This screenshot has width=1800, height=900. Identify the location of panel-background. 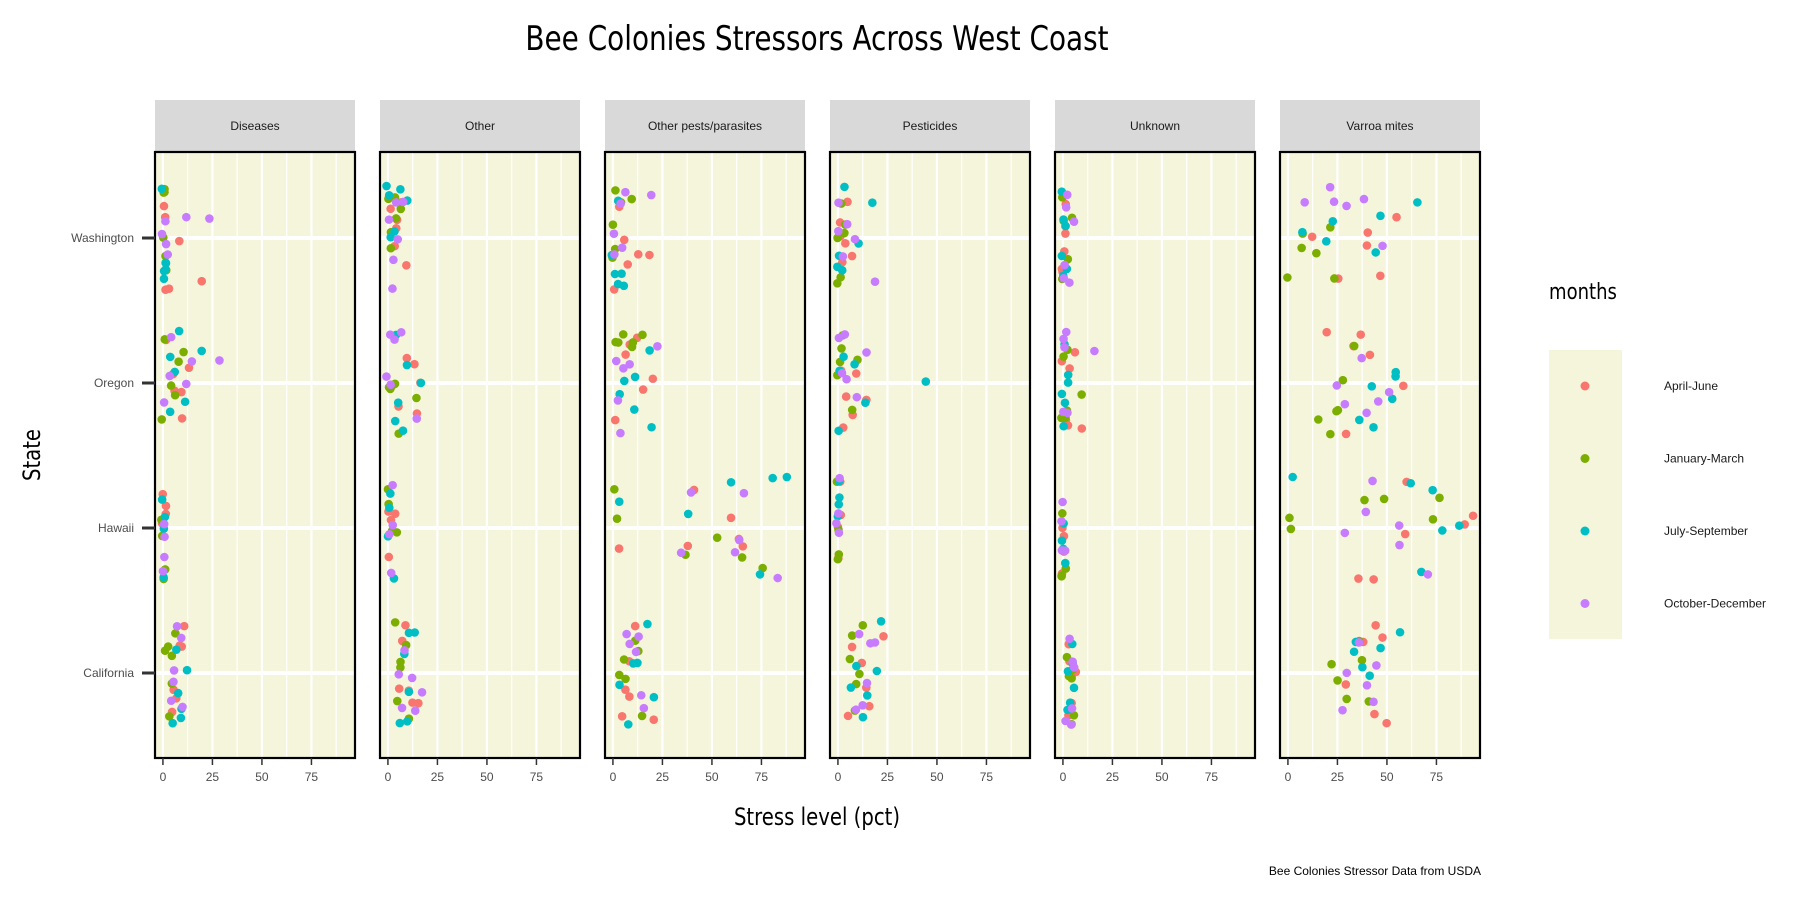
(930, 455).